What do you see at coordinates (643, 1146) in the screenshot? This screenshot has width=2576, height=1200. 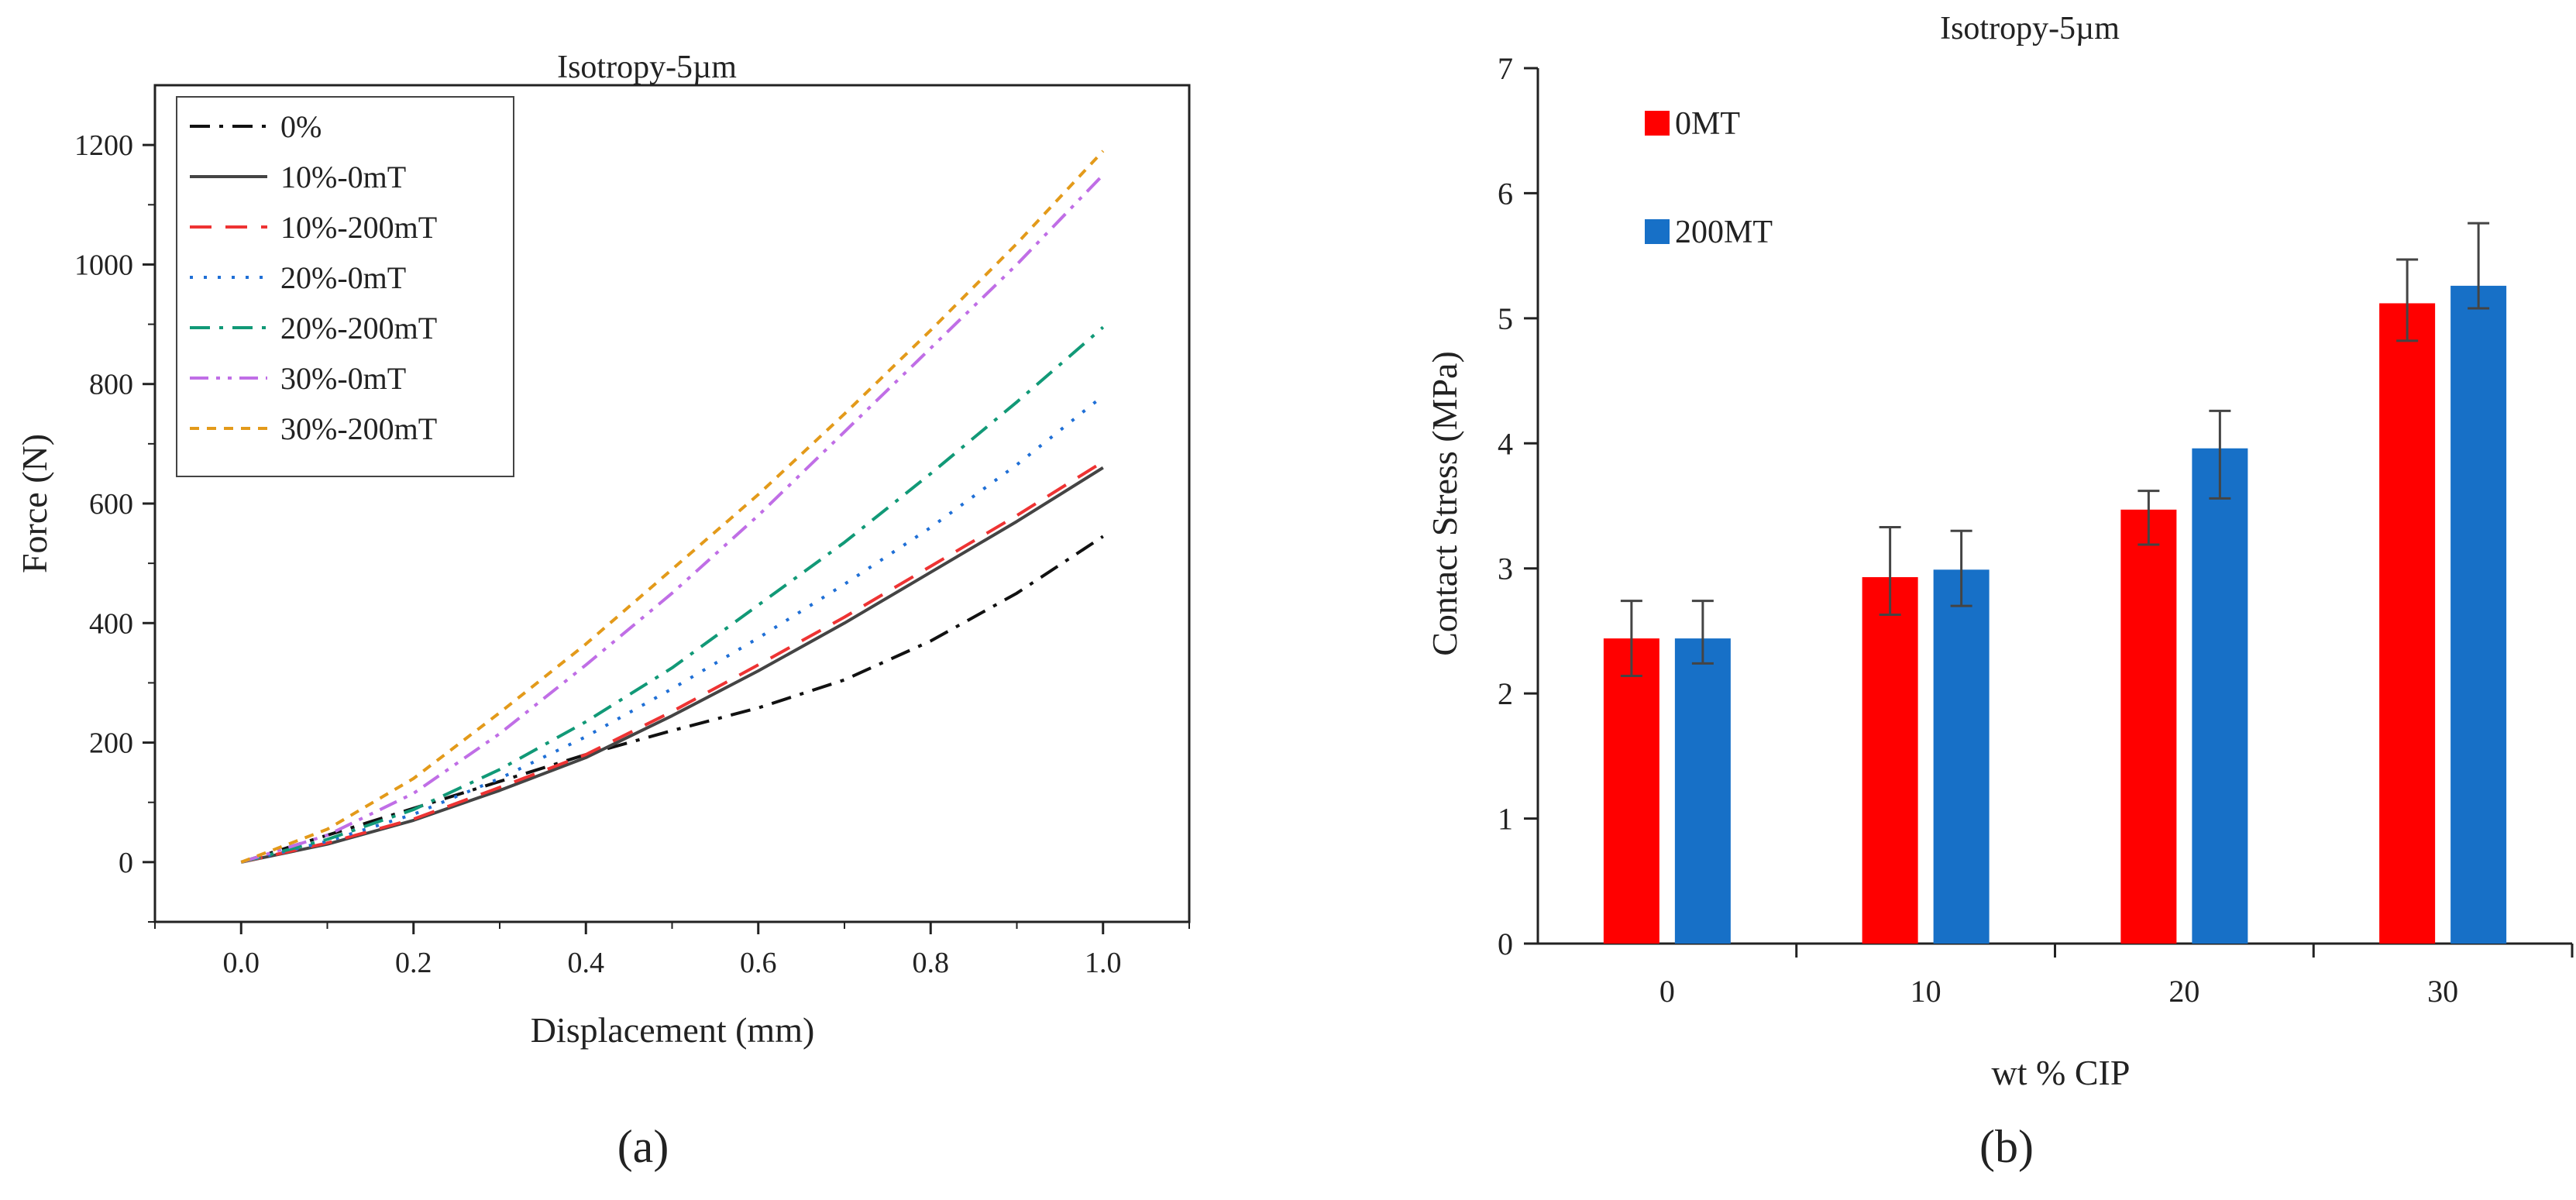 I see `chart-a-panel-label: (a)` at bounding box center [643, 1146].